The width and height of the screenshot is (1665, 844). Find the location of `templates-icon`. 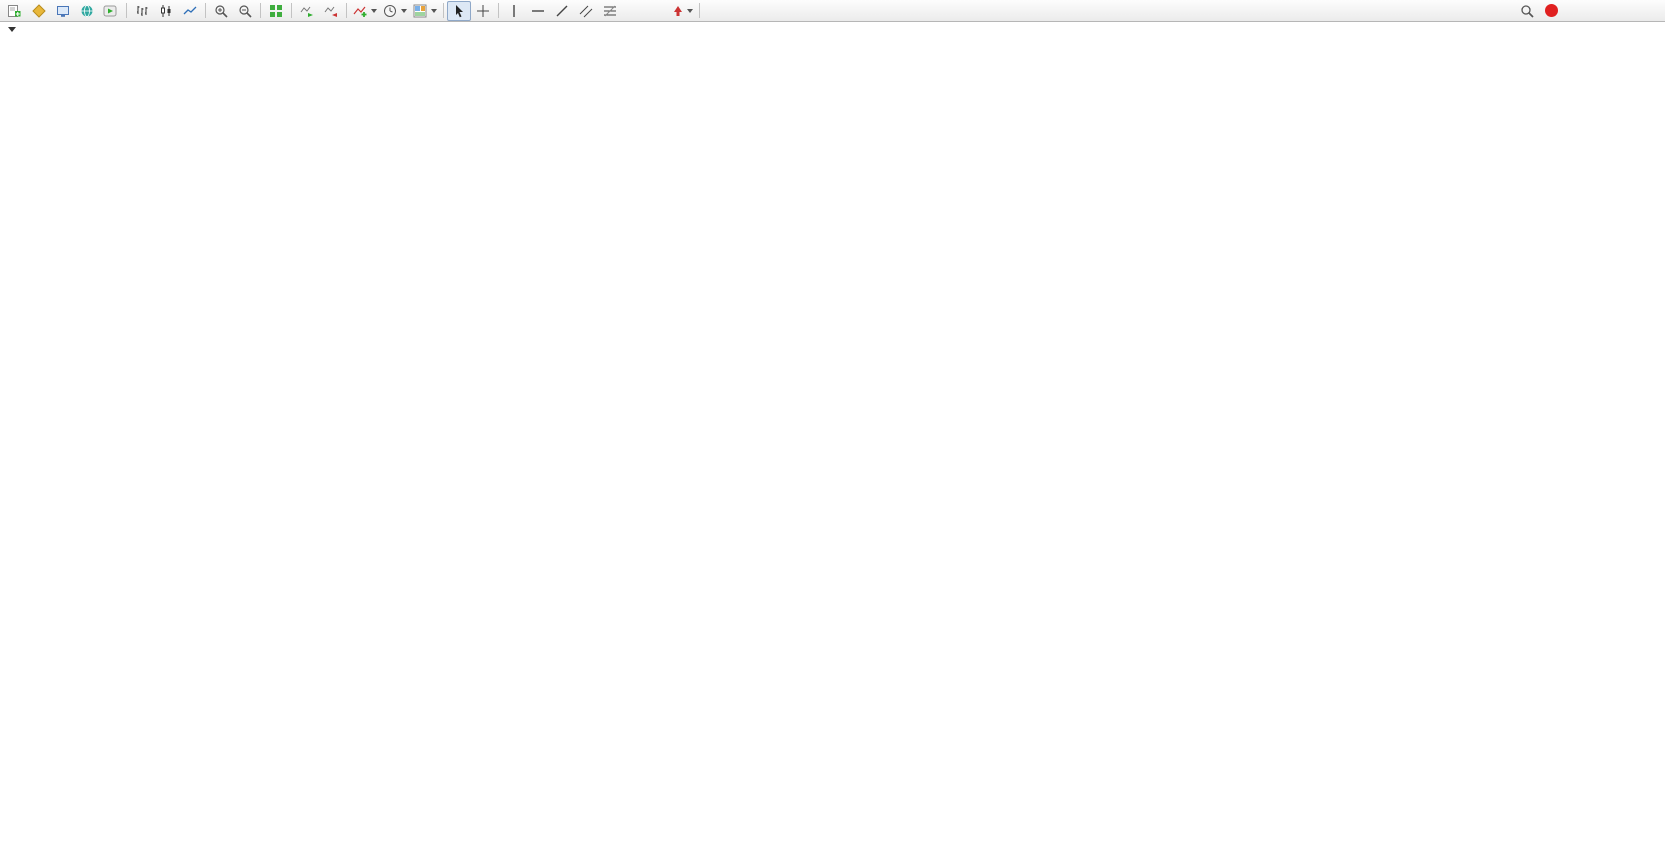

templates-icon is located at coordinates (420, 10).